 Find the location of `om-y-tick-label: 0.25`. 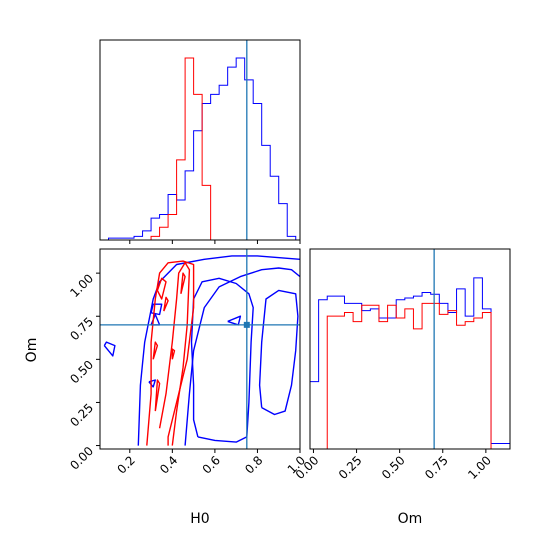

om-y-tick-label: 0.25 is located at coordinates (81, 415).